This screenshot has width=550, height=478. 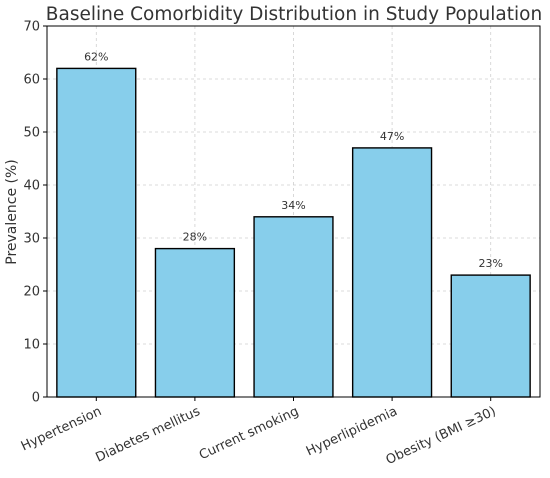 I want to click on y-tick-label: 40, so click(x=31, y=186).